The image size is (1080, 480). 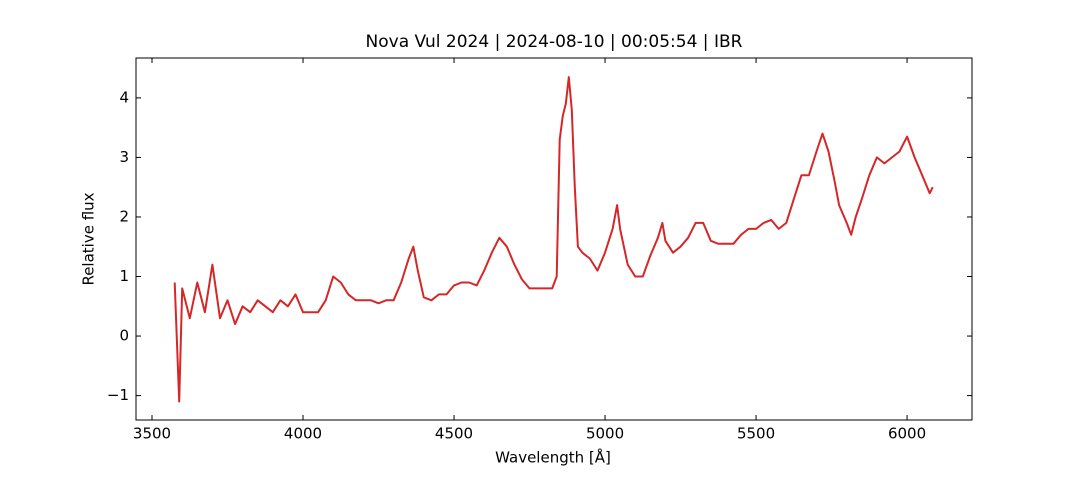 I want to click on y-axis-label: Relative flux, so click(x=89, y=238).